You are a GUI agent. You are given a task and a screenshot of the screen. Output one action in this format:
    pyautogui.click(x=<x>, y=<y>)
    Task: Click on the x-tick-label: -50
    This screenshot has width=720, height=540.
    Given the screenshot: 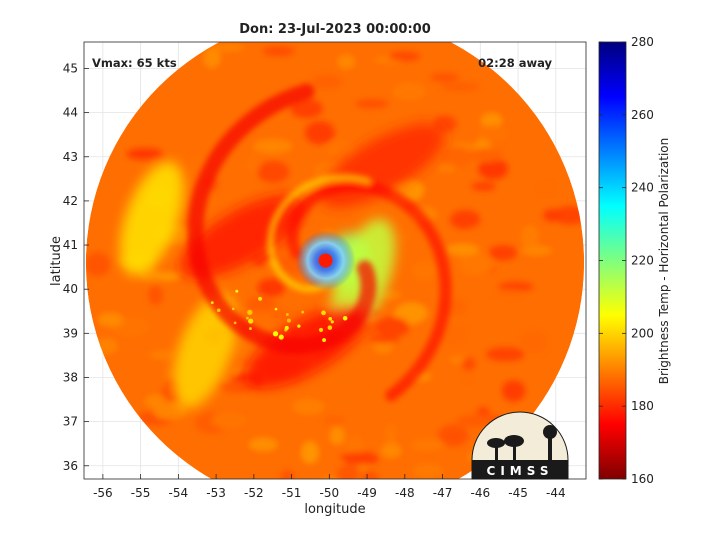 What is the action you would take?
    pyautogui.click(x=330, y=493)
    